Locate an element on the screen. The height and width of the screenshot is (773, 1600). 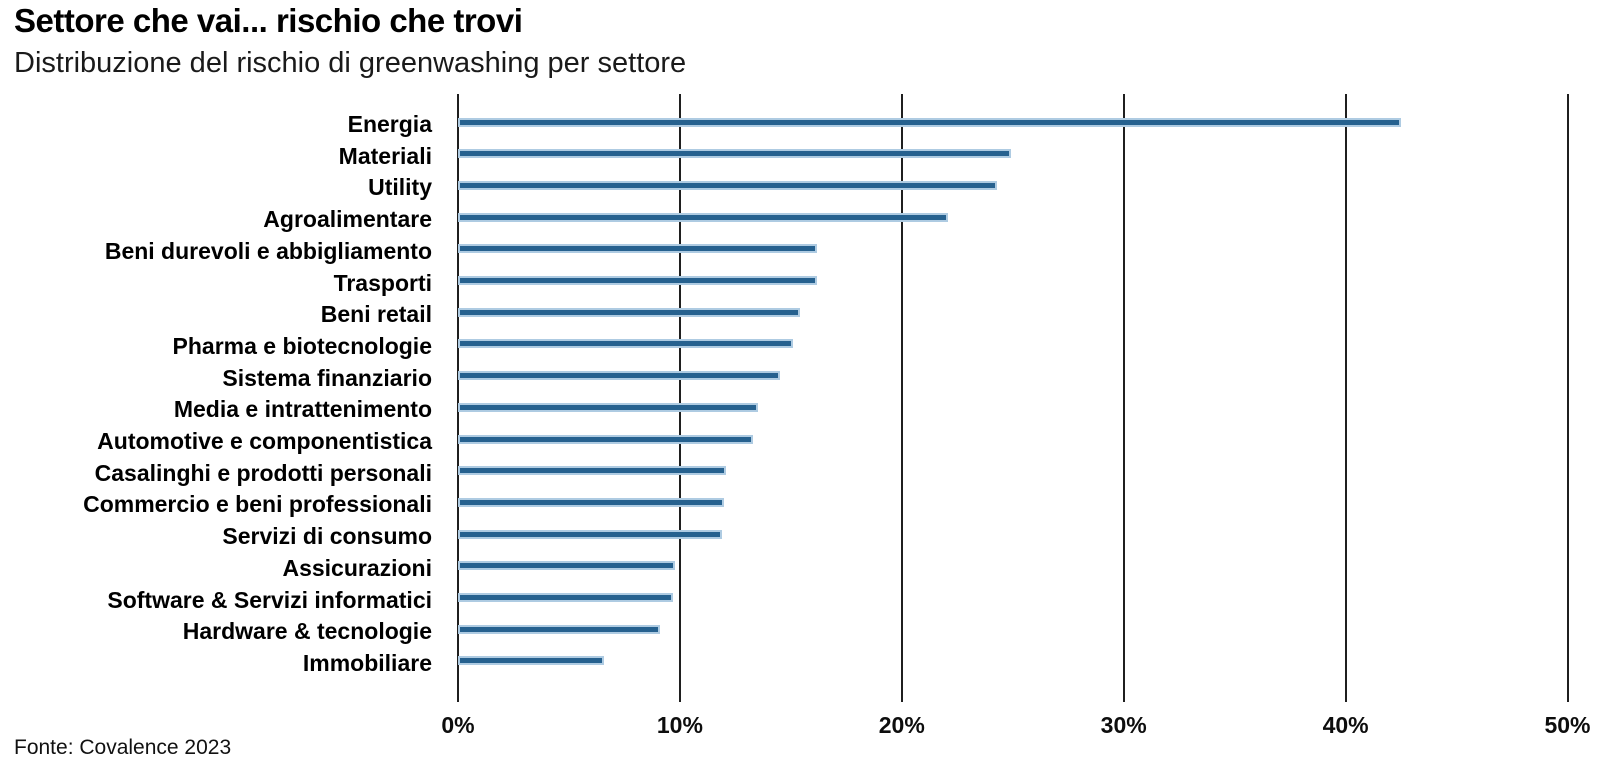
category-label: Energia is located at coordinates (389, 124).